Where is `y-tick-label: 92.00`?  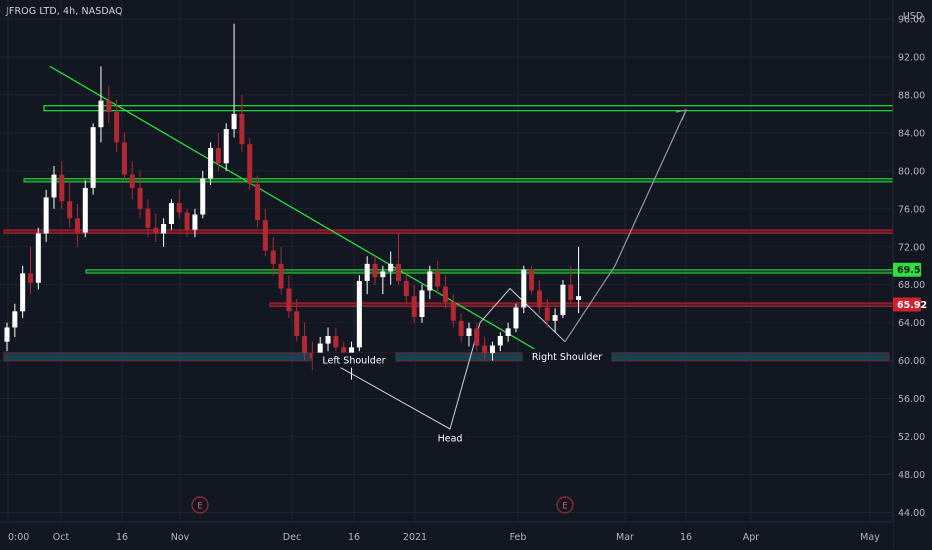 y-tick-label: 92.00 is located at coordinates (911, 57).